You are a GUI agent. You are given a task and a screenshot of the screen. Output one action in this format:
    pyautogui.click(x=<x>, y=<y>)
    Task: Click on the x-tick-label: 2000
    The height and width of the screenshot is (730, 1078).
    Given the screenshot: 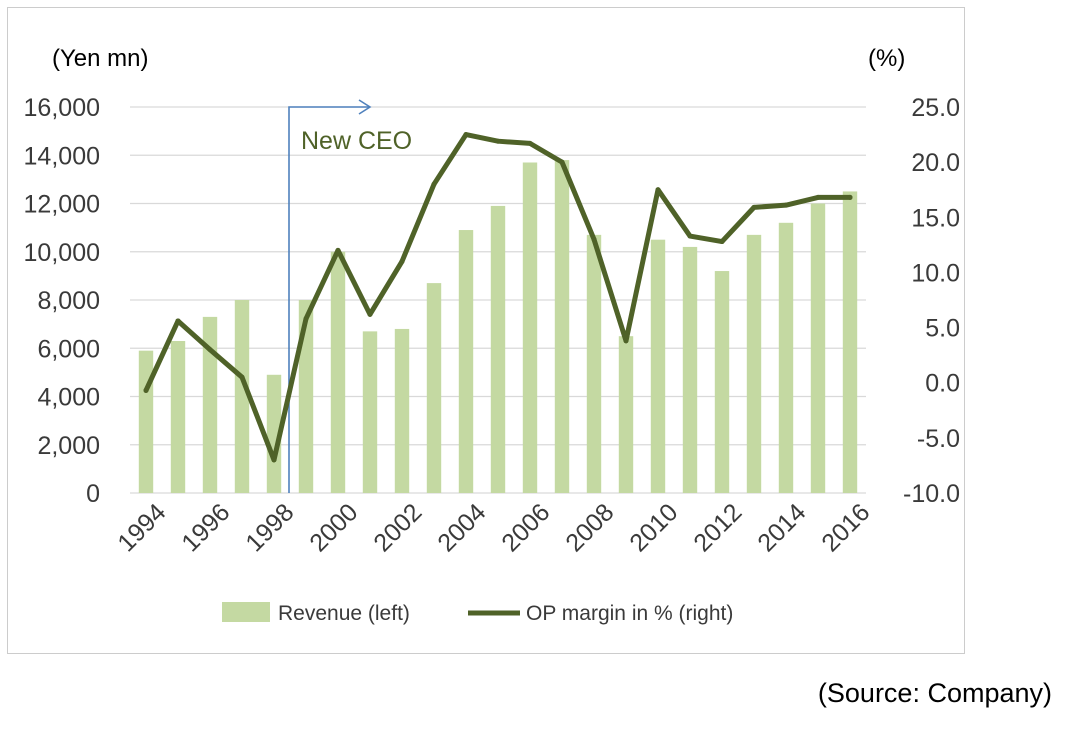 What is the action you would take?
    pyautogui.click(x=333, y=527)
    